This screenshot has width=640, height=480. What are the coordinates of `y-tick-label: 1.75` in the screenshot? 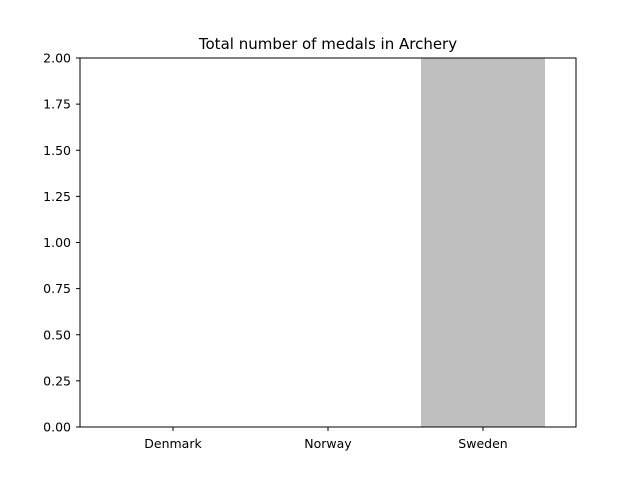 It's located at (57, 104).